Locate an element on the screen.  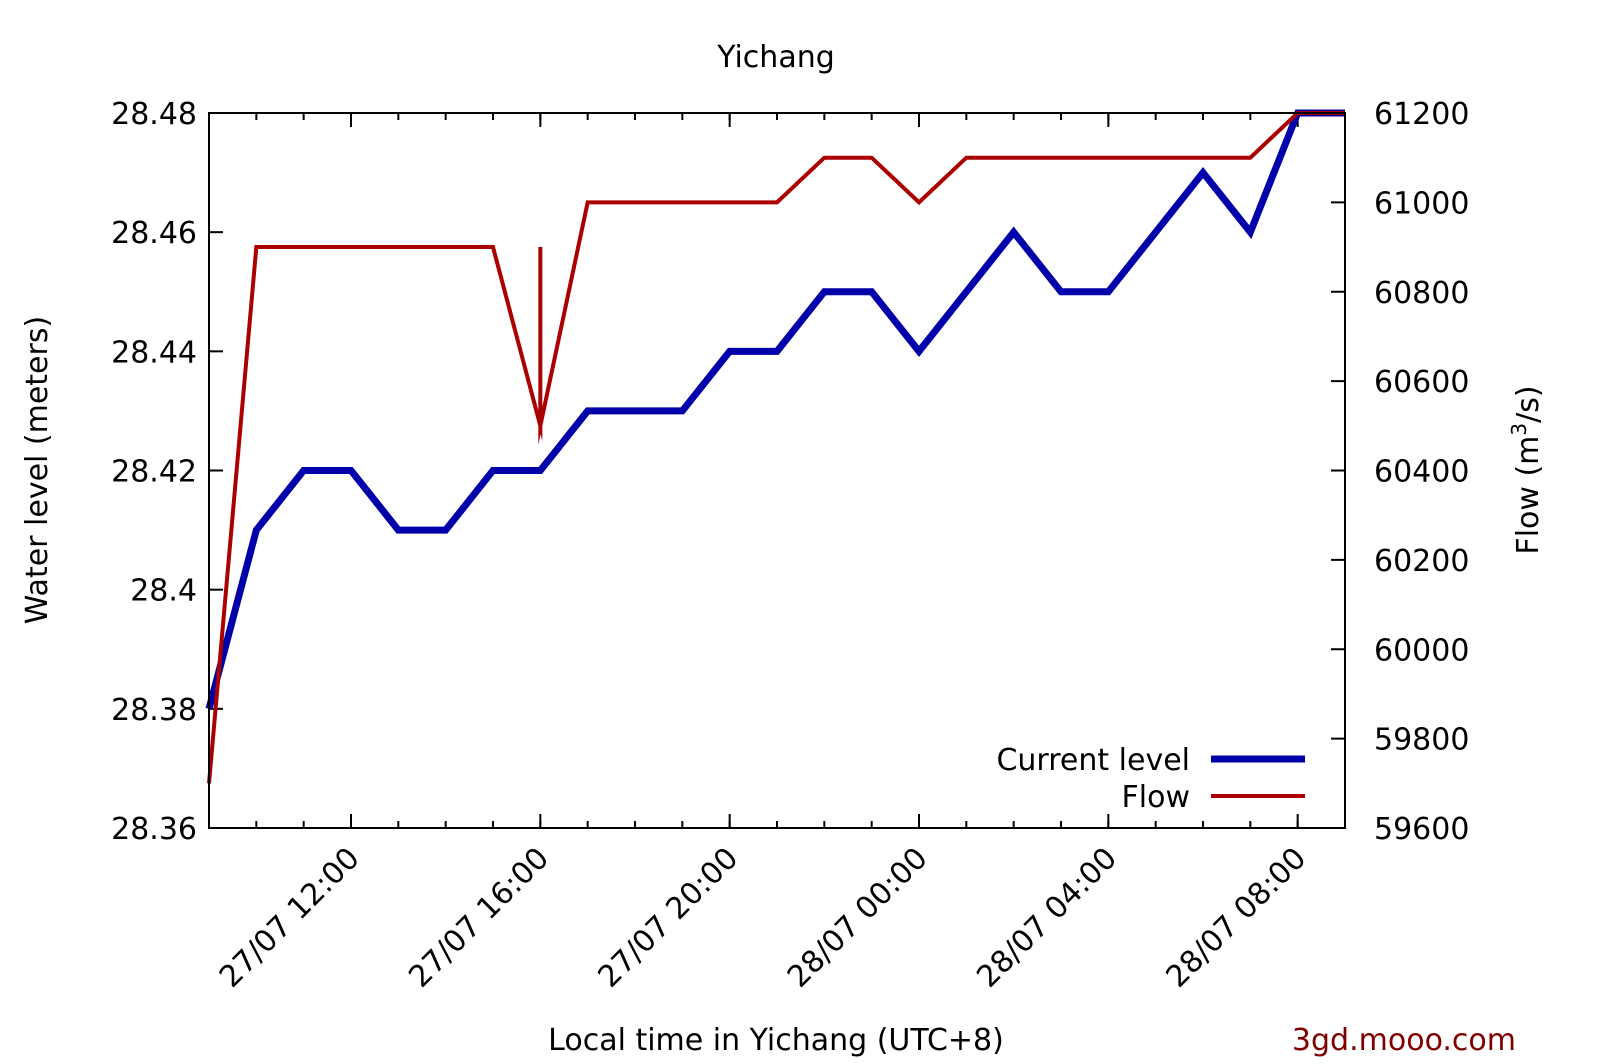
y-tick-label: 28.42 is located at coordinates (154, 472).